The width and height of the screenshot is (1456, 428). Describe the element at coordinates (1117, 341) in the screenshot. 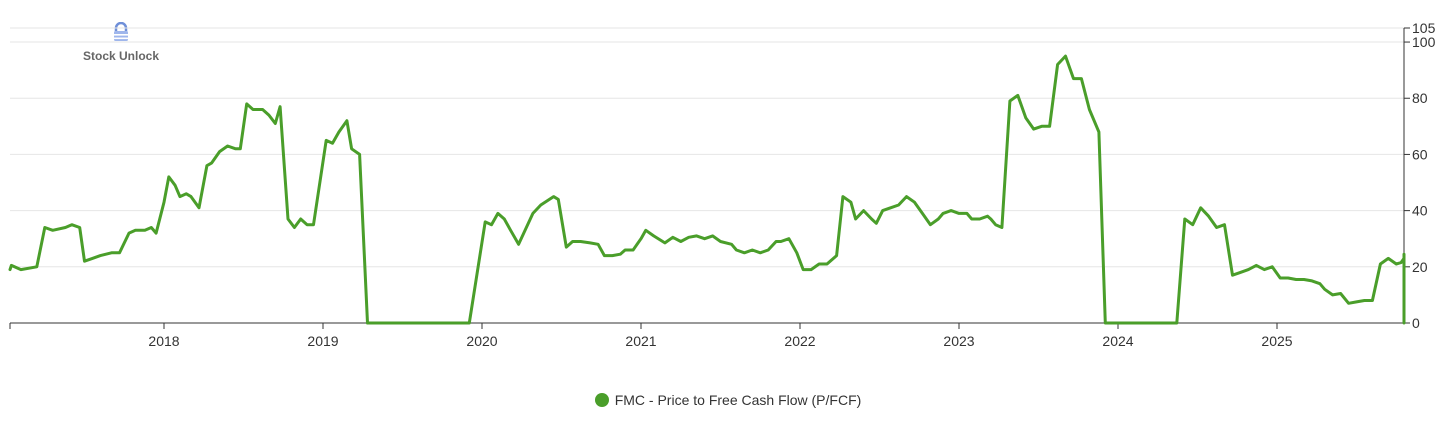

I see `x-tick-label: 2024` at that location.